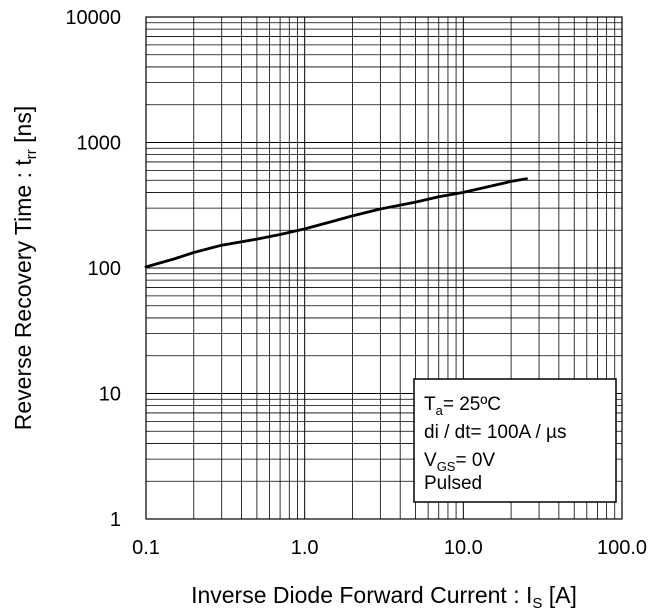 The image size is (668, 613). What do you see at coordinates (430, 404) in the screenshot?
I see `legend-temp-main: T` at bounding box center [430, 404].